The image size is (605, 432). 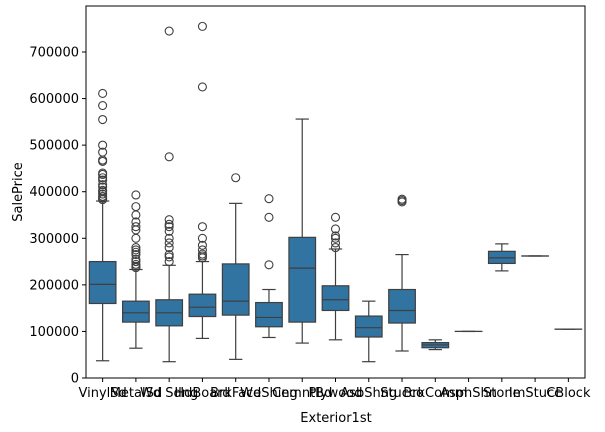 I want to click on y-axis-label: SalePrice, so click(x=18, y=192).